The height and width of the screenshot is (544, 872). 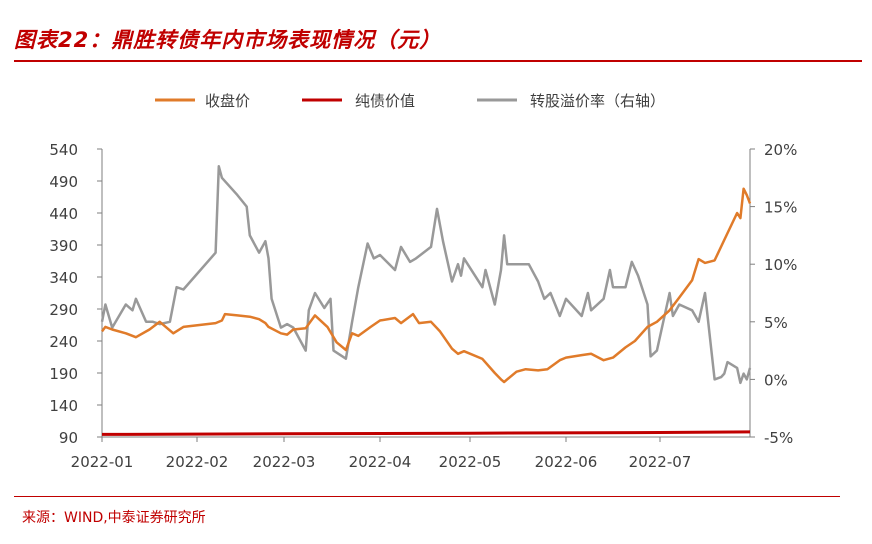 What do you see at coordinates (197, 462) in the screenshot?
I see `x-tick-label: 2022-02` at bounding box center [197, 462].